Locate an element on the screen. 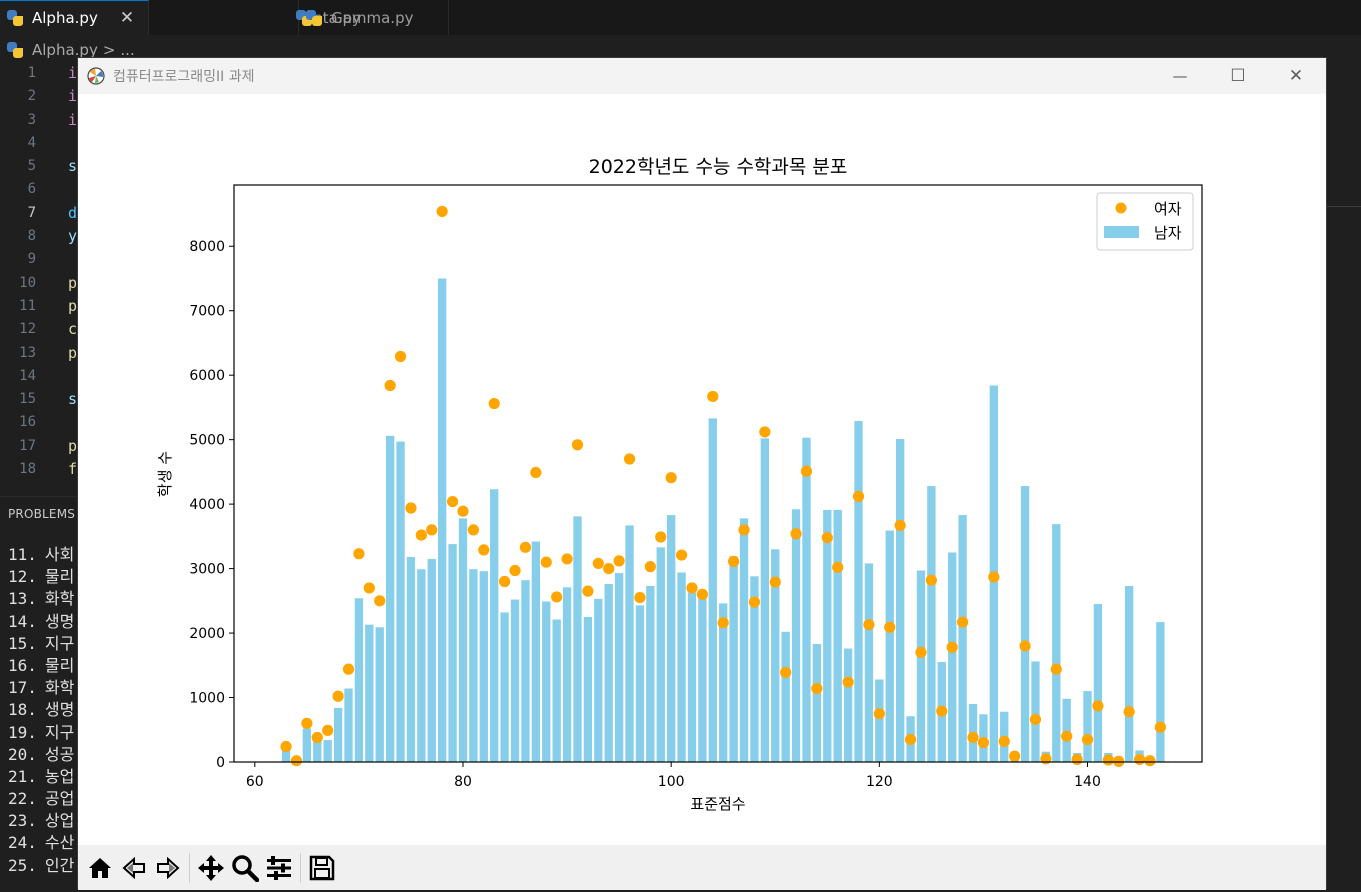 The width and height of the screenshot is (1361, 892). code-line: f is located at coordinates (73, 469).